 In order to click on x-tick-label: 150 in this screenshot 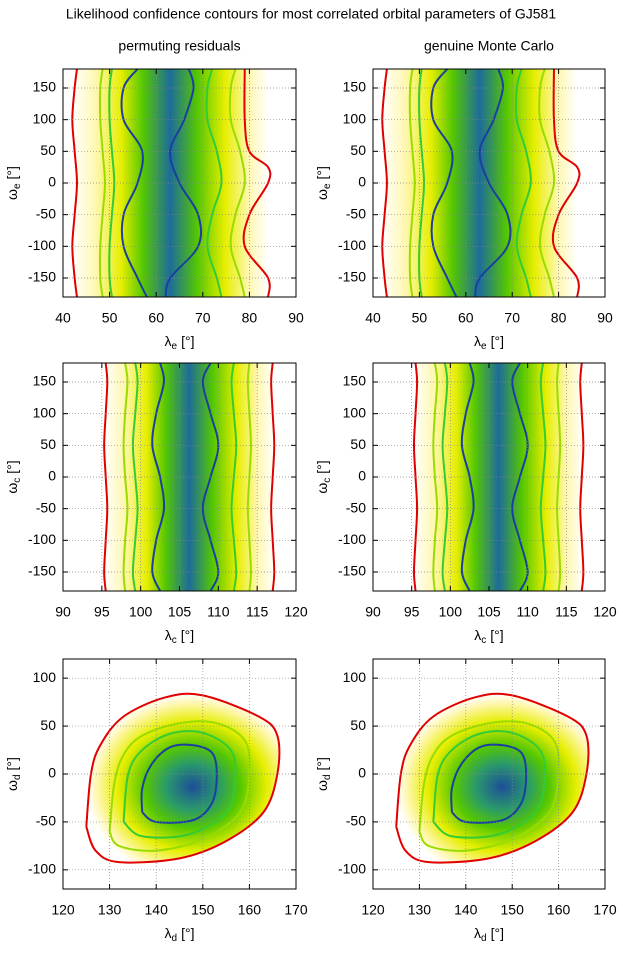, I will do `click(513, 910)`.